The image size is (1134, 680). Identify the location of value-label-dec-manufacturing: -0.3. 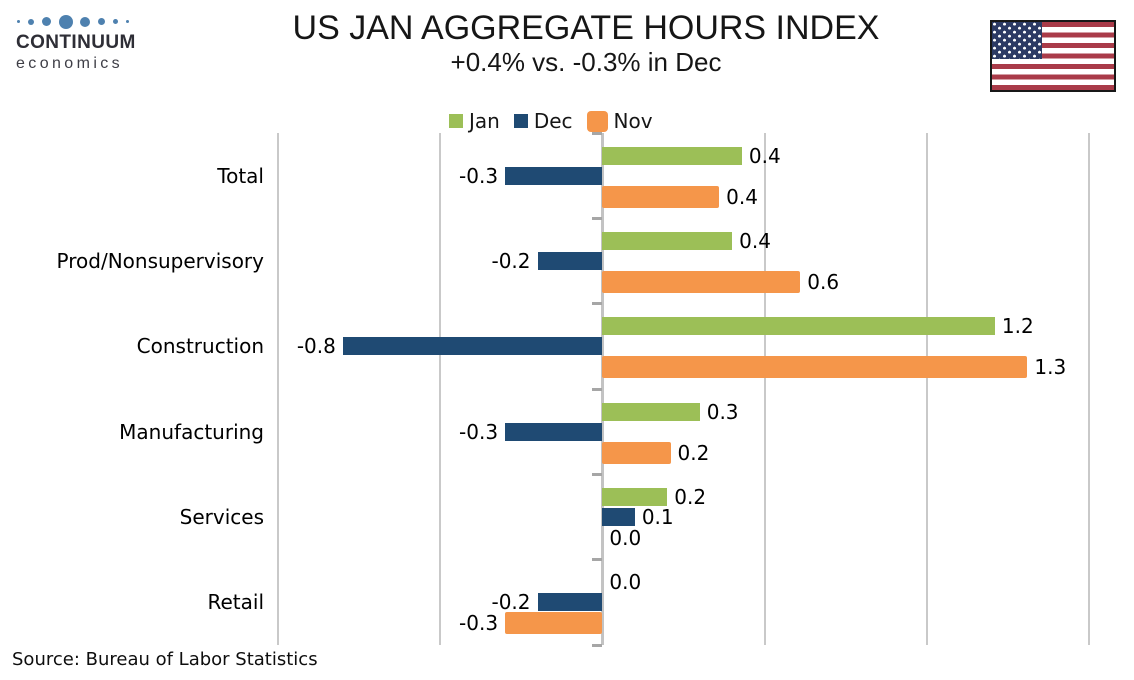
(479, 431).